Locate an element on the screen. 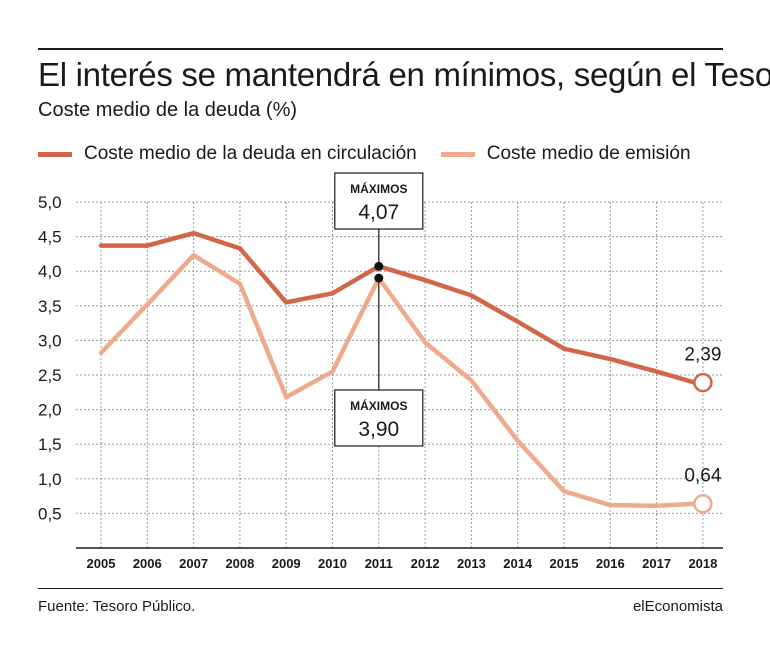 Image resolution: width=770 pixels, height=647 pixels. y-tick-label: 4,5 is located at coordinates (50, 237).